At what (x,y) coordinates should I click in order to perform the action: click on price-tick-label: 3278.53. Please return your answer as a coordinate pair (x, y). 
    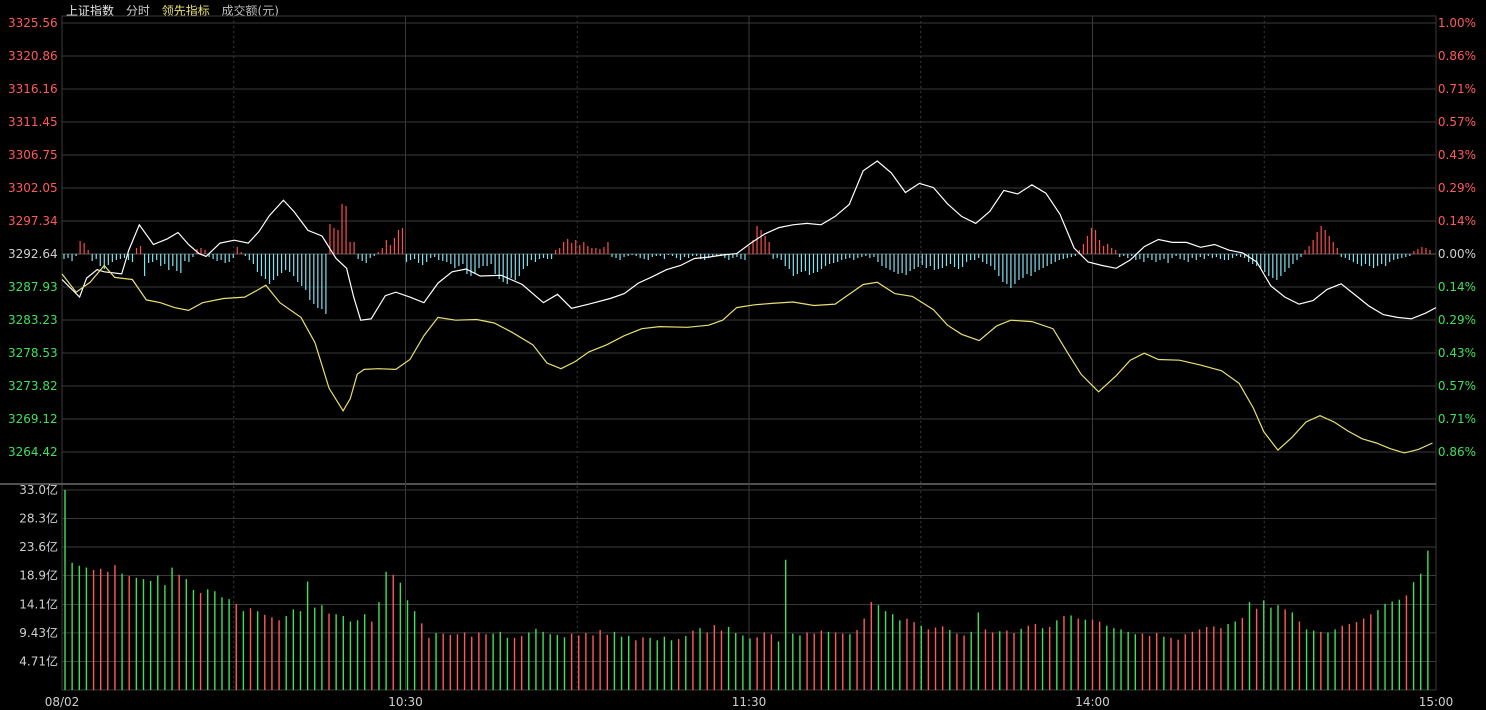
    Looking at the image, I should click on (33, 353).